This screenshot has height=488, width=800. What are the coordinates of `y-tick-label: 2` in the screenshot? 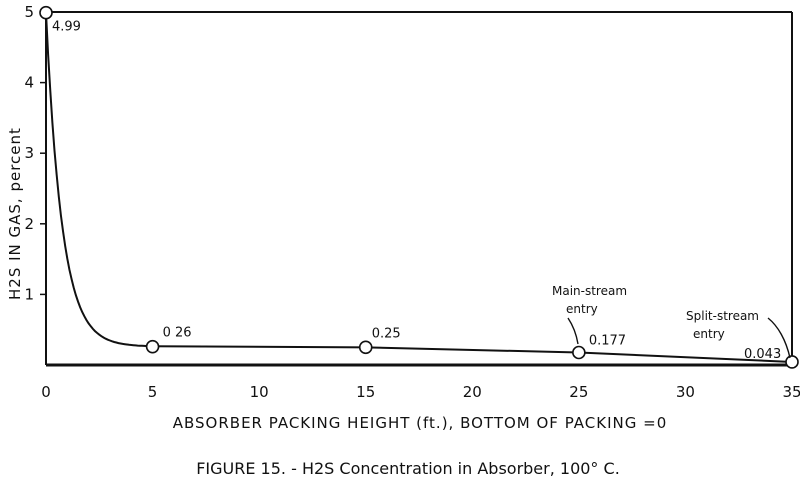 It's located at (29, 224).